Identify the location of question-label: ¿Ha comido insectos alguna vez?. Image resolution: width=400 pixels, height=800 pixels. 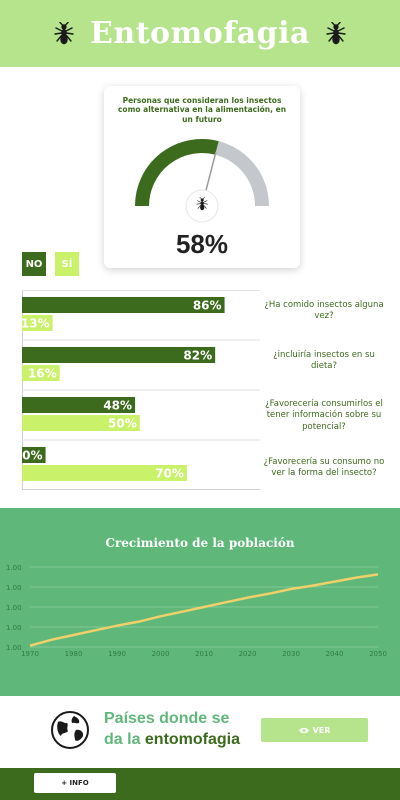
(324, 311).